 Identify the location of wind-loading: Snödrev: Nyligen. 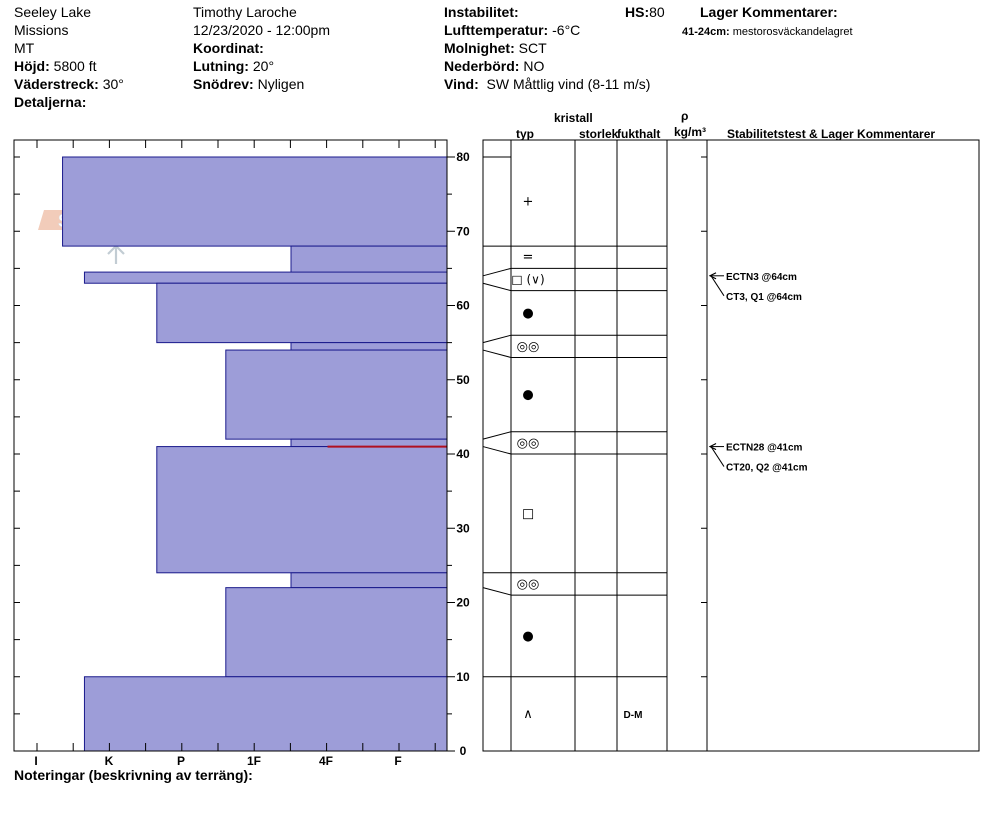
(248, 84).